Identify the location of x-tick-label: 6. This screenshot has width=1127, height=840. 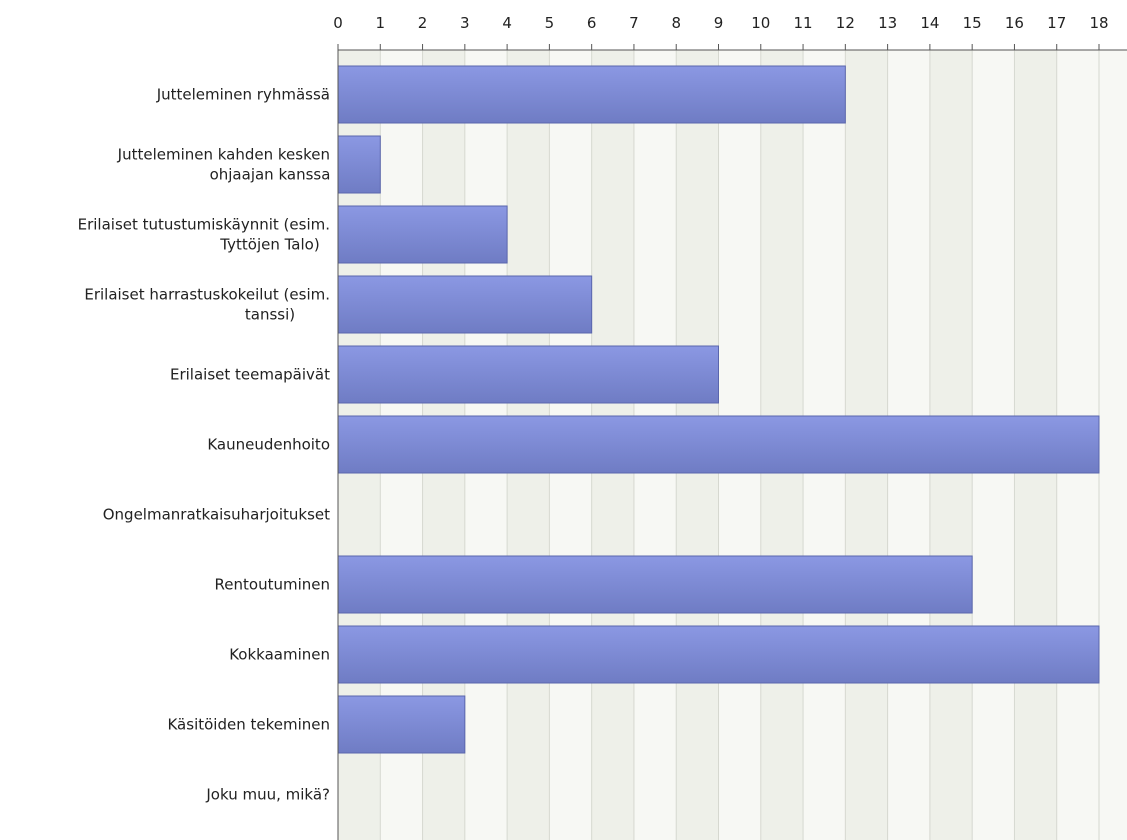
(592, 23).